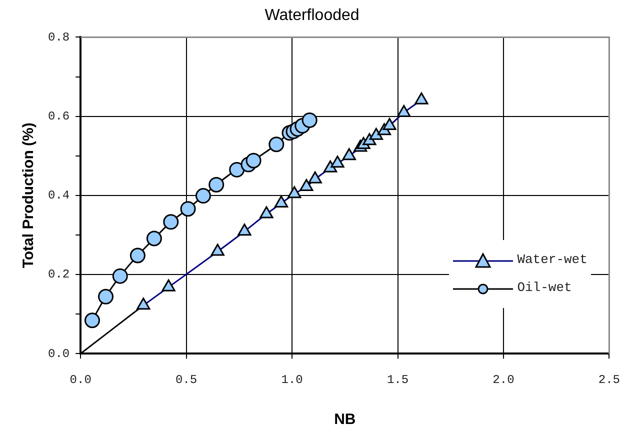 The height and width of the screenshot is (441, 634). Describe the element at coordinates (81, 379) in the screenshot. I see `x-tick-label: 0.0` at that location.